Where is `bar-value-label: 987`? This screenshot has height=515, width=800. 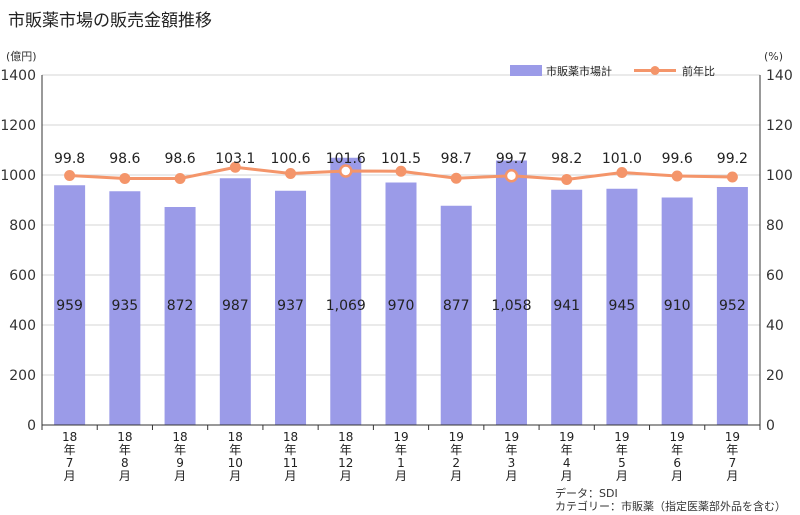
bar-value-label: 987 is located at coordinates (235, 306).